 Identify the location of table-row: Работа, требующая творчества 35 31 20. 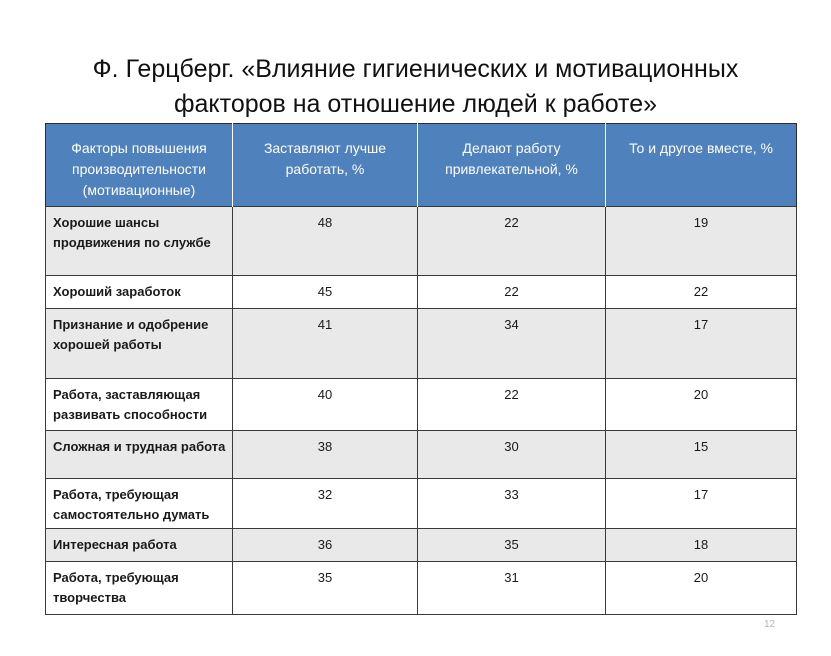
(421, 588).